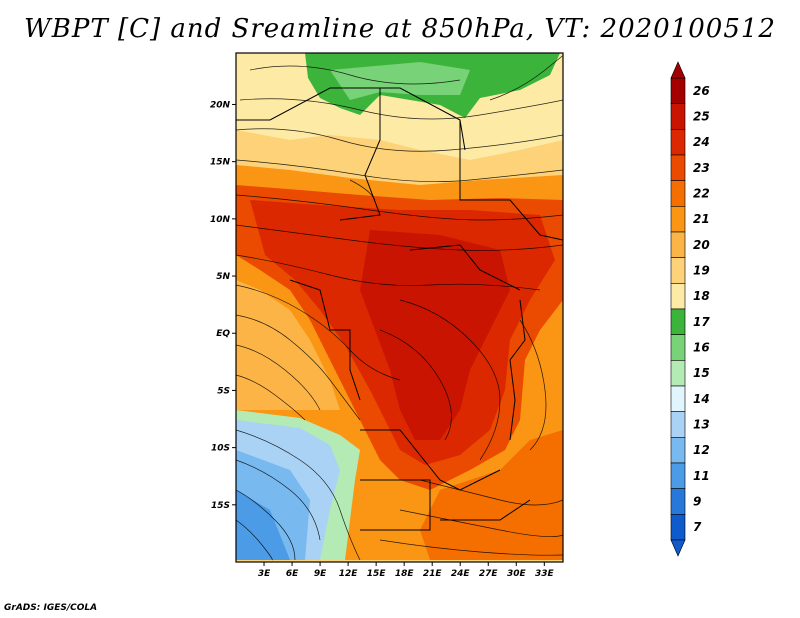  What do you see at coordinates (701, 194) in the screenshot?
I see `colorbar-label: 22` at bounding box center [701, 194].